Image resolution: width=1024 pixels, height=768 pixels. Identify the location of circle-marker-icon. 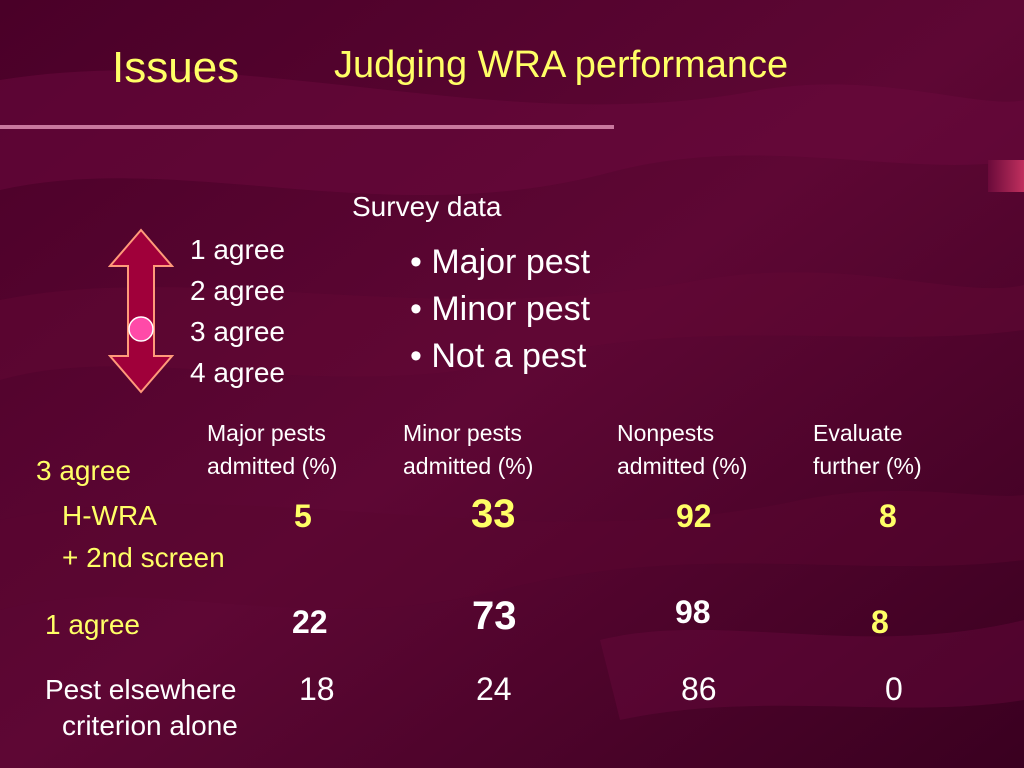
(141, 329).